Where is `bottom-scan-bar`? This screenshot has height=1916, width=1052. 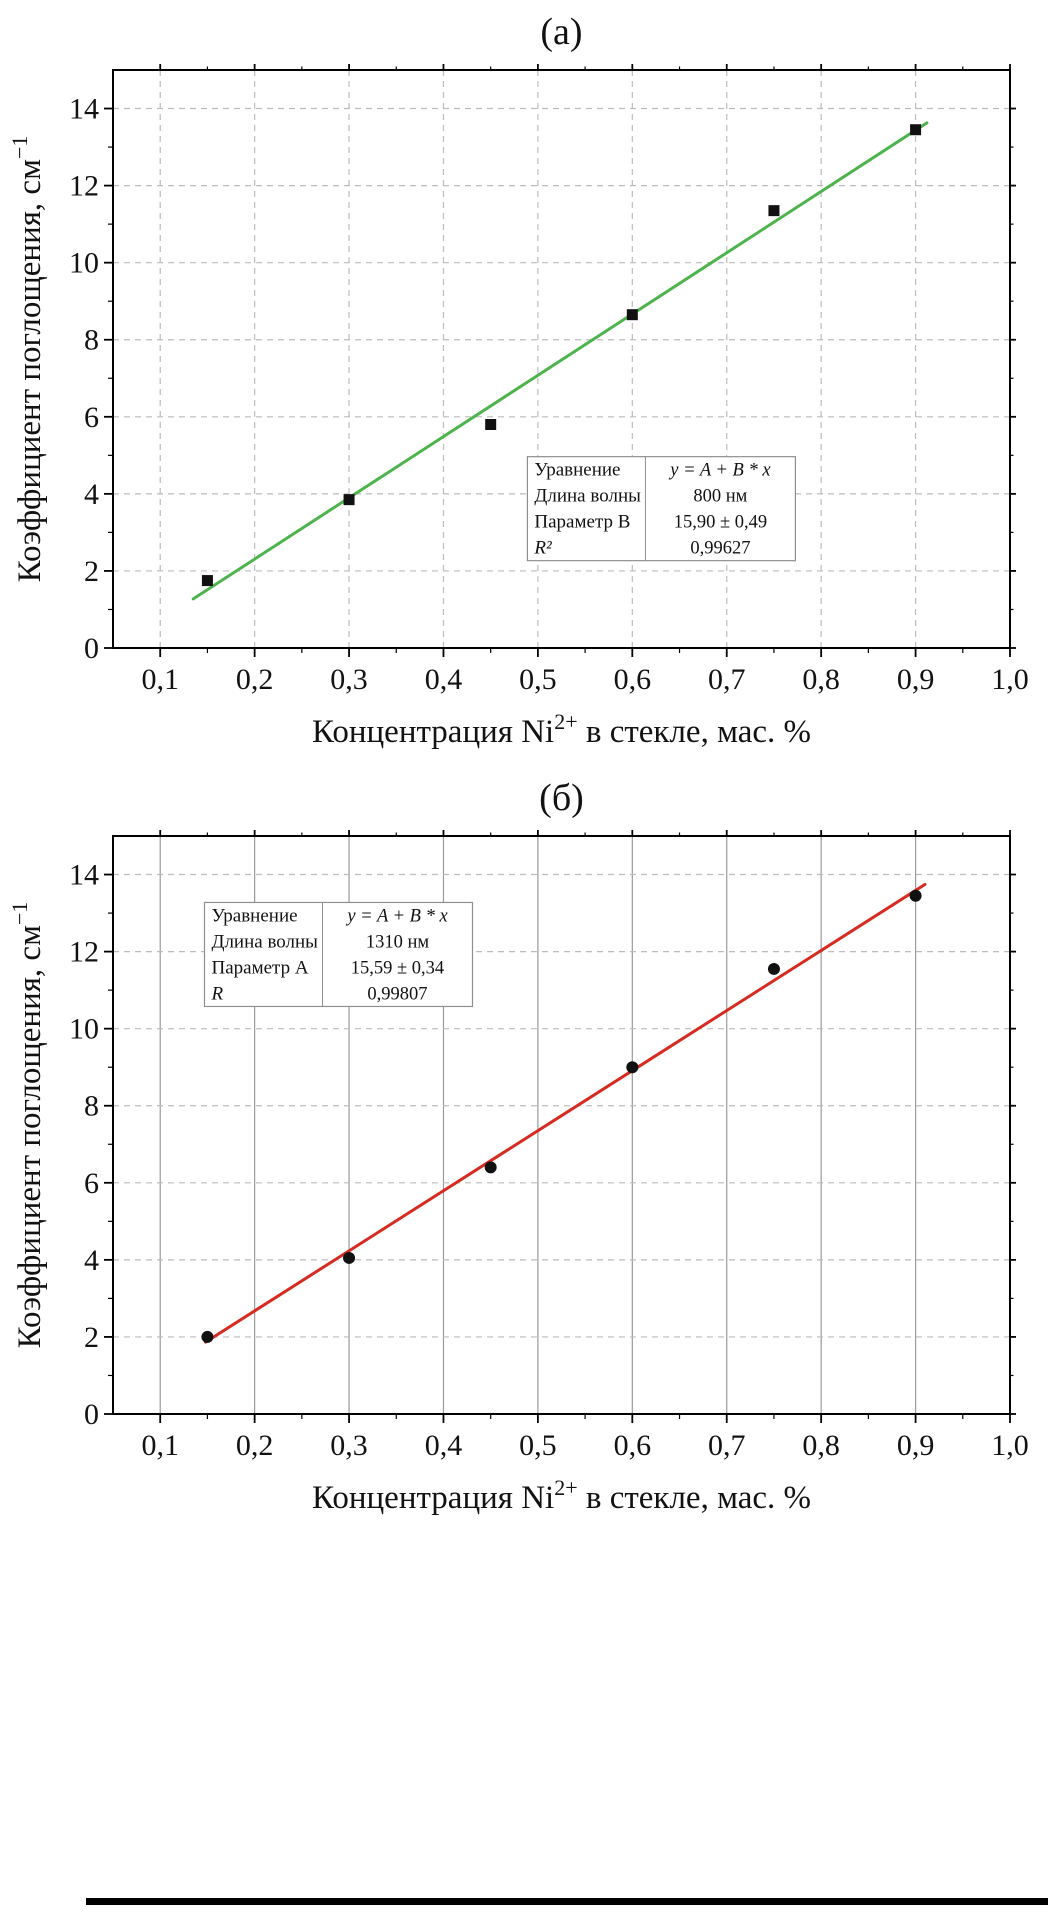 bottom-scan-bar is located at coordinates (567, 1901).